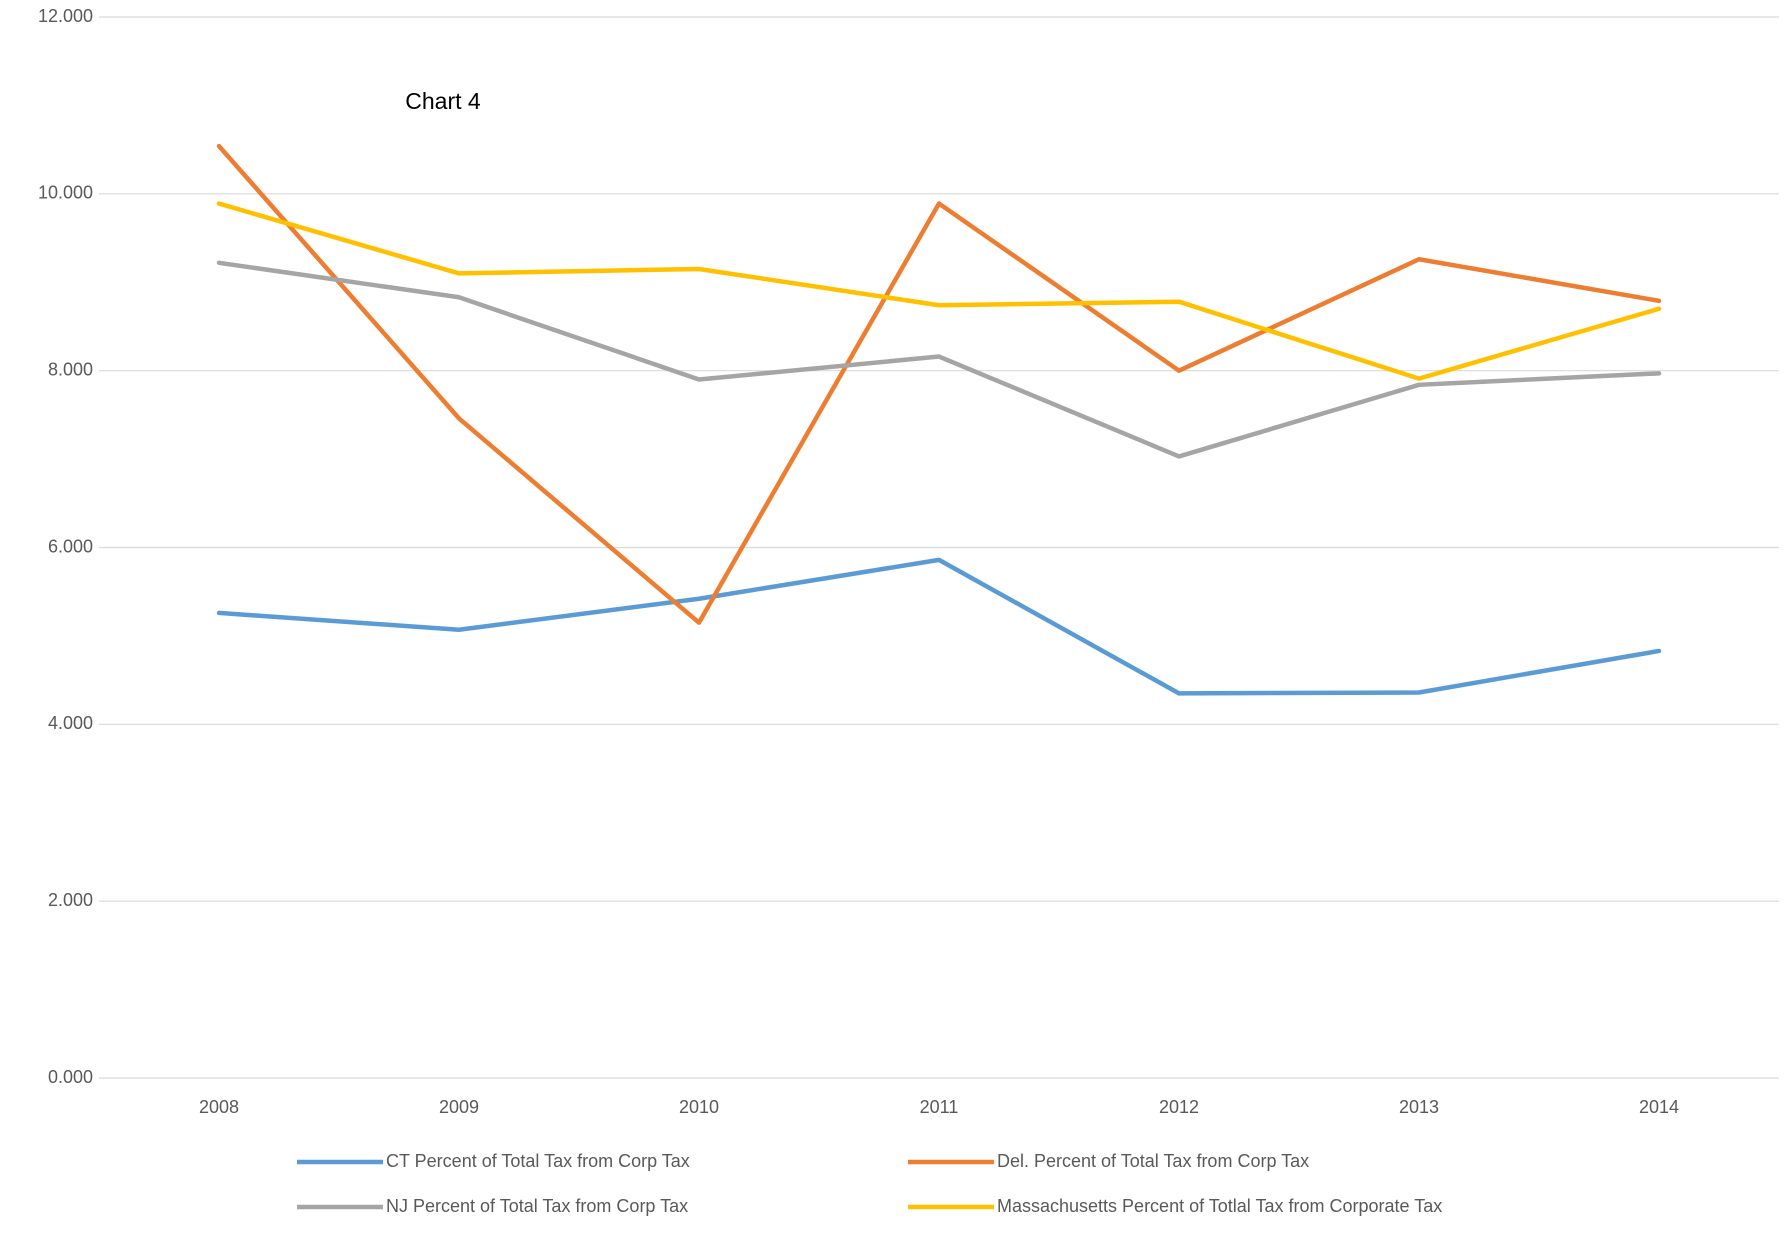 This screenshot has width=1790, height=1236. I want to click on y-tick-label: 4.000, so click(70, 723).